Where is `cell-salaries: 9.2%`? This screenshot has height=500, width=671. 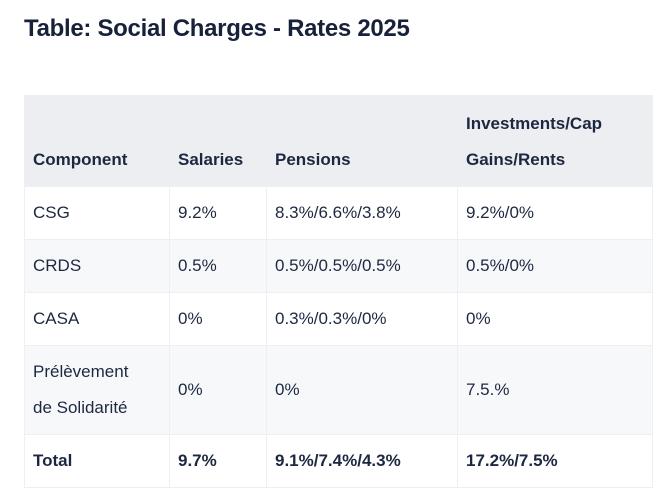
cell-salaries: 9.2% is located at coordinates (218, 213).